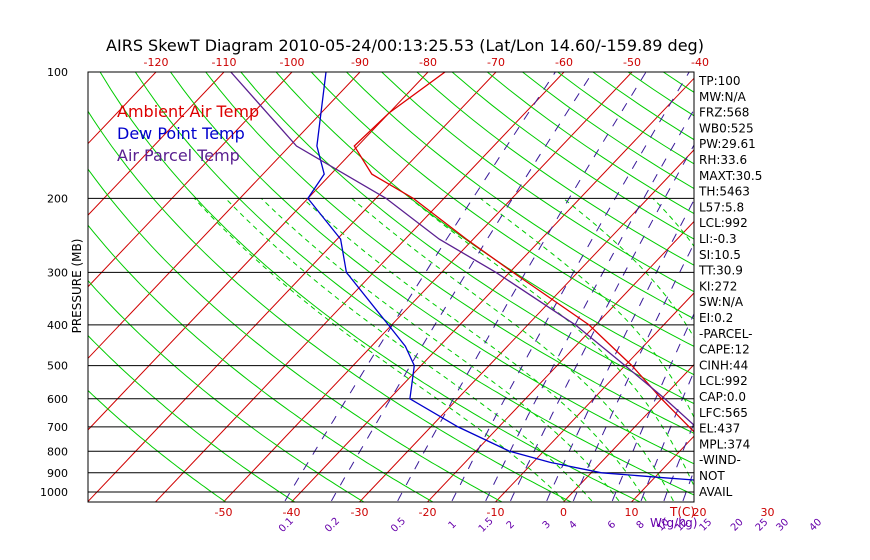 The width and height of the screenshot is (870, 560). What do you see at coordinates (360, 62) in the screenshot?
I see `top-temp-tick-label: -90` at bounding box center [360, 62].